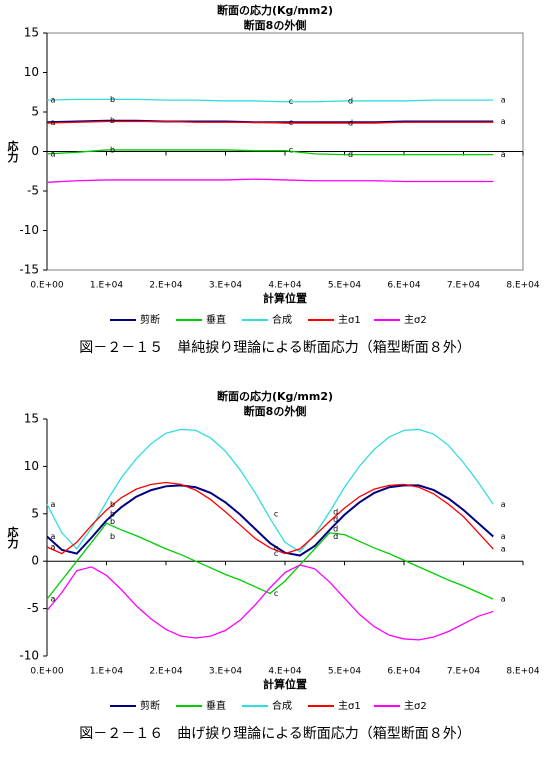 The height and width of the screenshot is (770, 550). Describe the element at coordinates (275, 348) in the screenshot. I see `figure-caption: 図－２－１５ 単純捩り理論による断面応力（箱型断面８外）` at that location.